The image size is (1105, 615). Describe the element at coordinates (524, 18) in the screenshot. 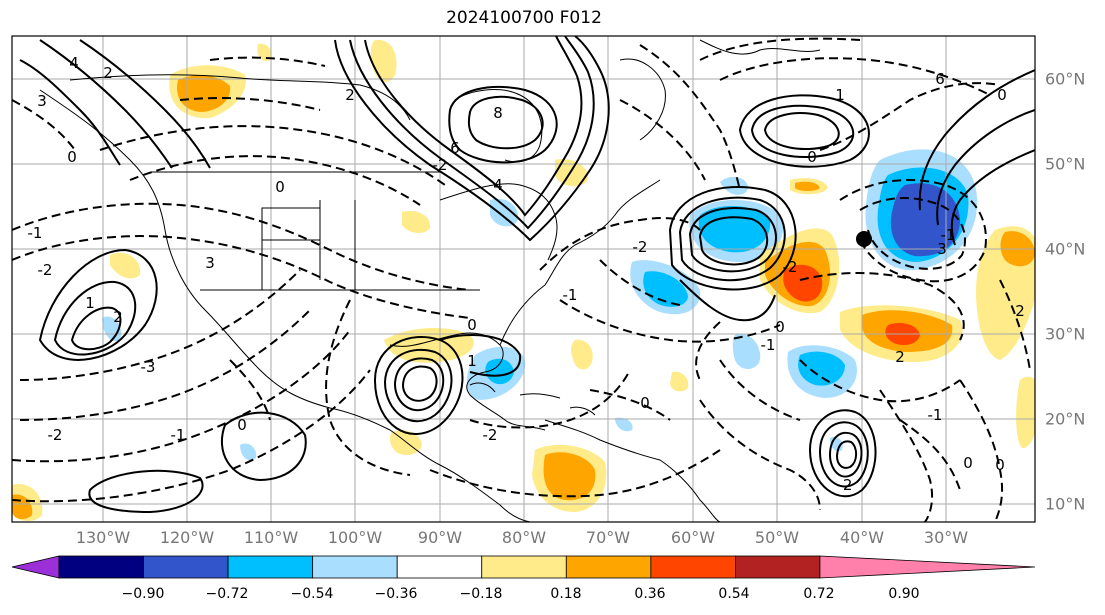

I see `map-title: 2024100700 F012` at that location.